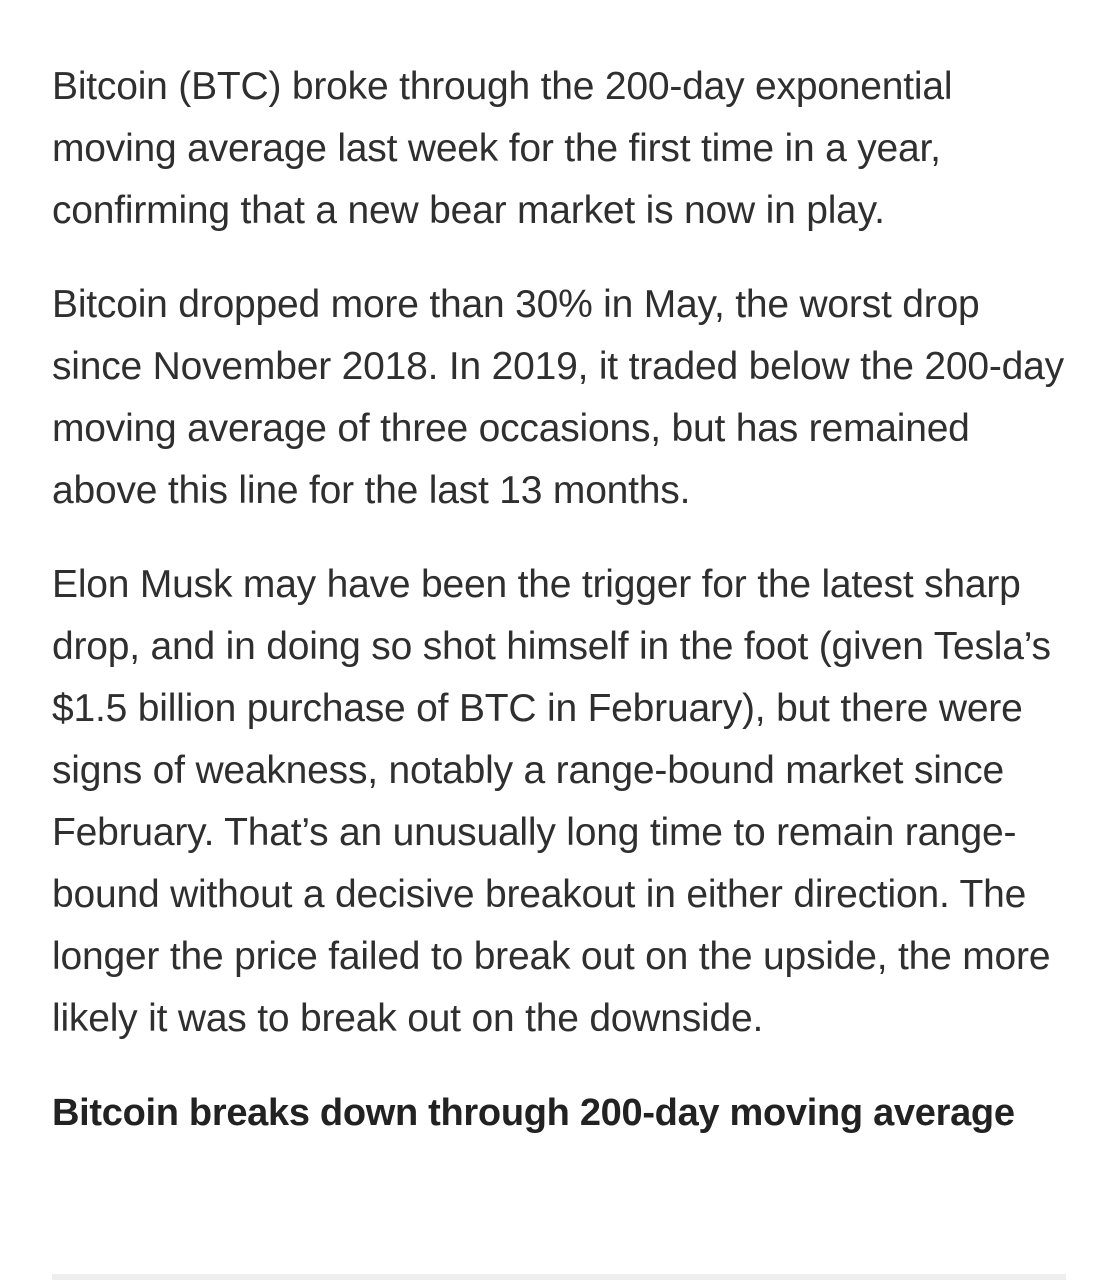  Describe the element at coordinates (559, 1277) in the screenshot. I see `chart-image-top-edge` at that location.